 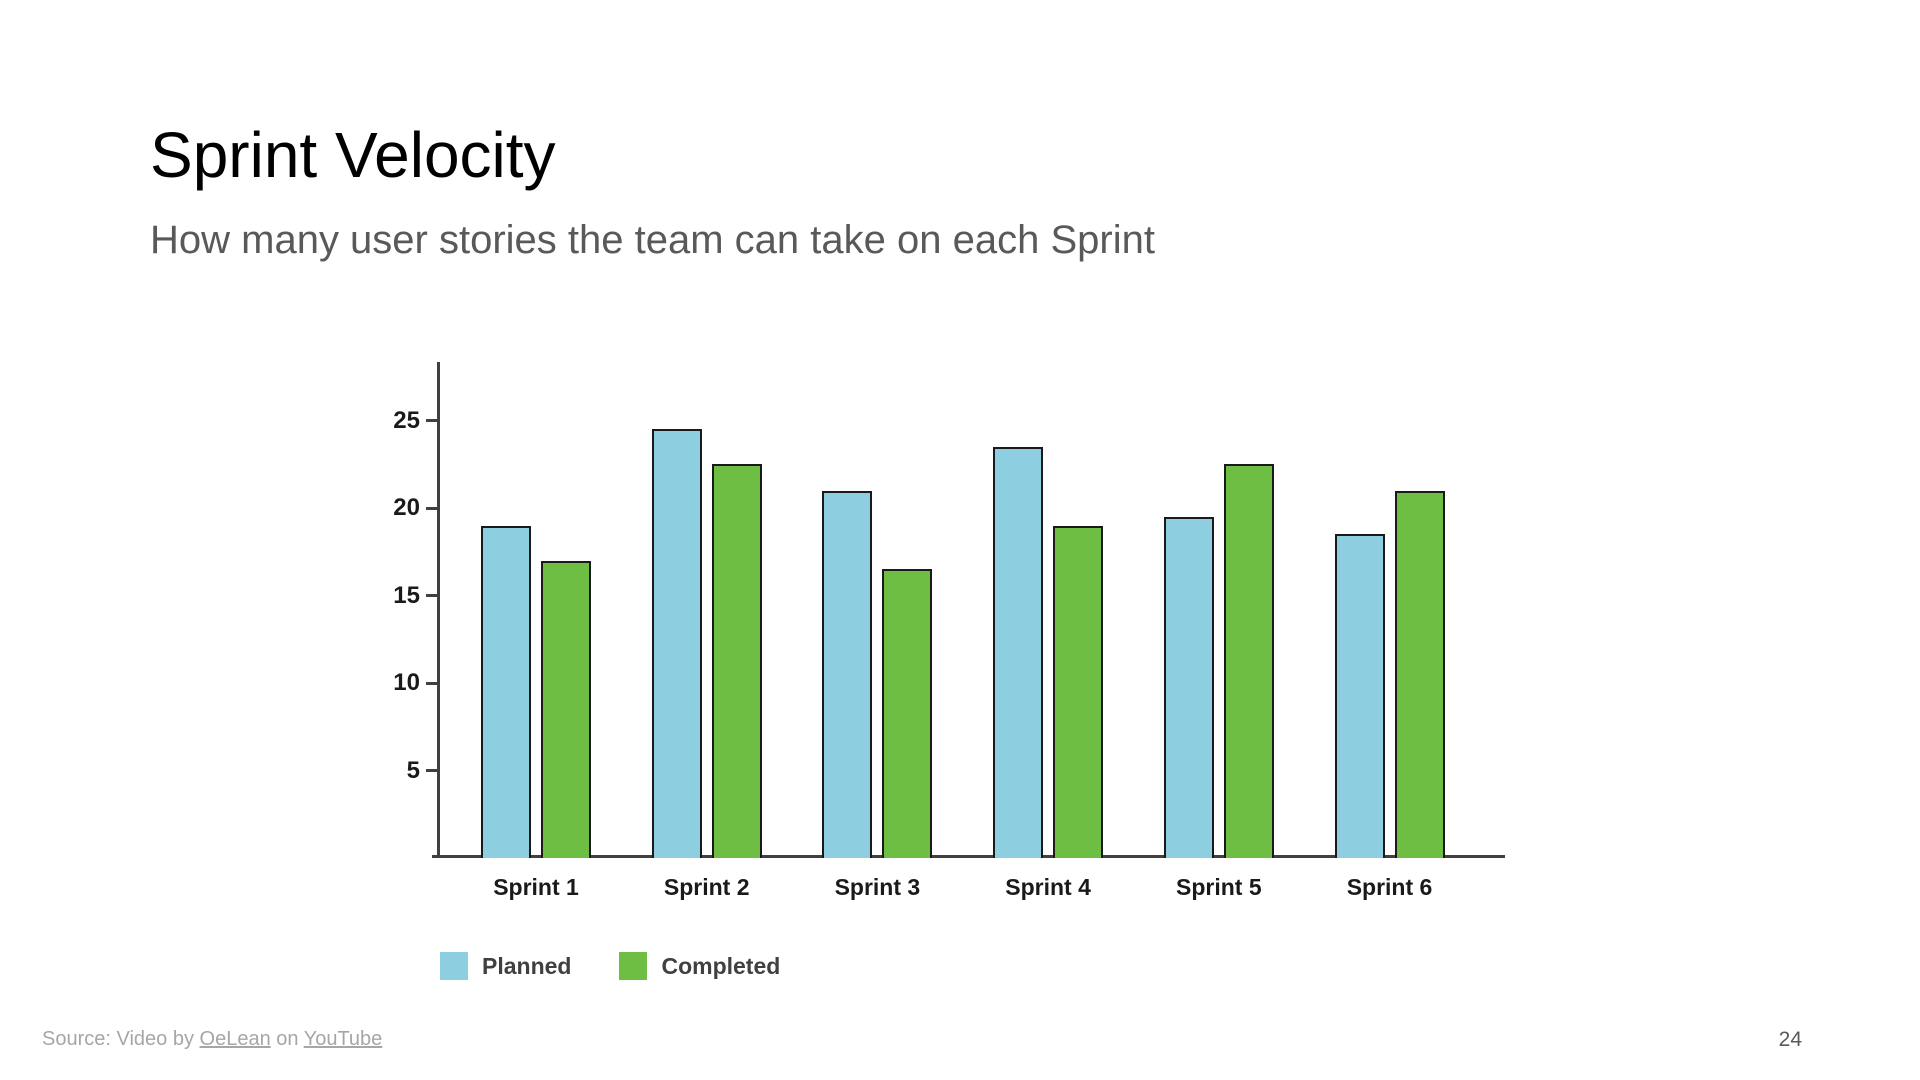 I want to click on legend-item-planned: Planned, so click(x=505, y=966).